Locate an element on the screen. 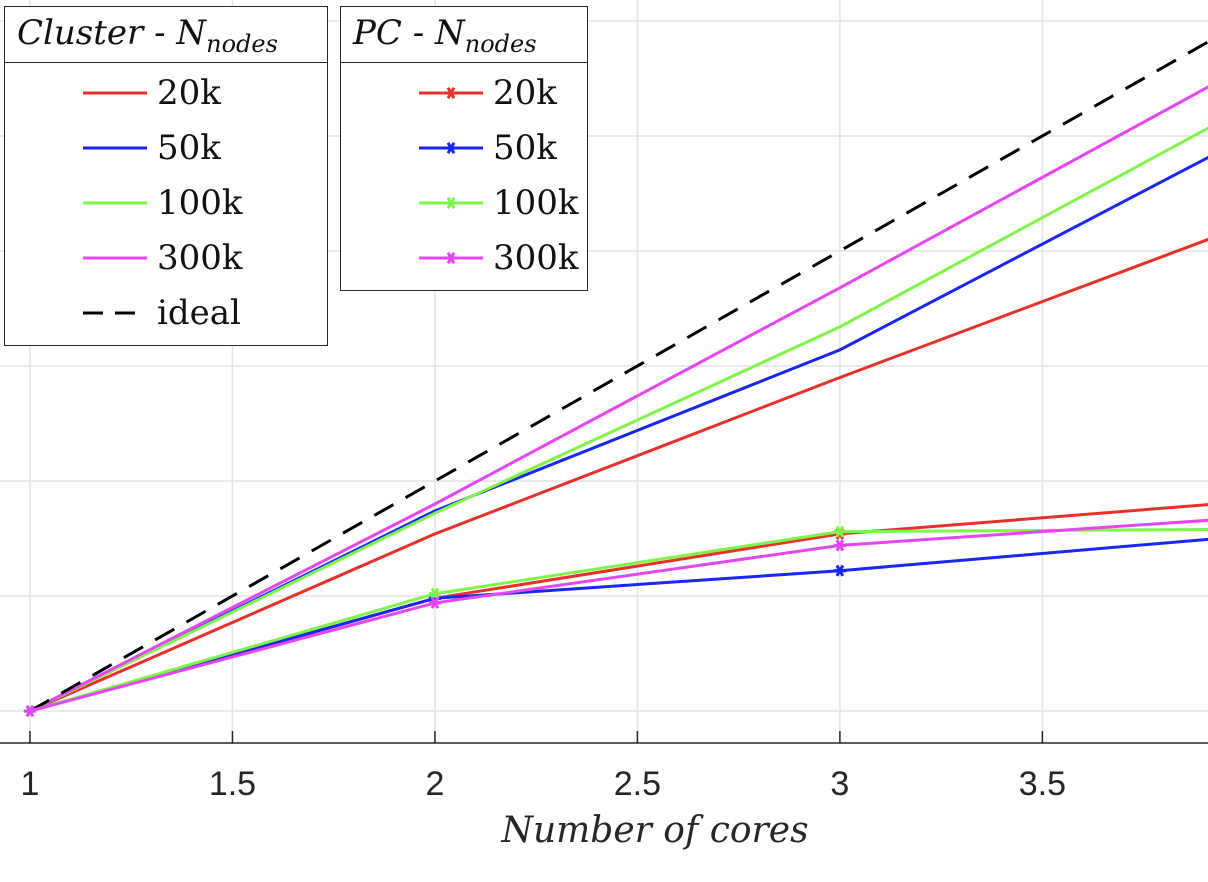 Image resolution: width=1208 pixels, height=882 pixels. x-axis-label: Number of cores is located at coordinates (654, 830).